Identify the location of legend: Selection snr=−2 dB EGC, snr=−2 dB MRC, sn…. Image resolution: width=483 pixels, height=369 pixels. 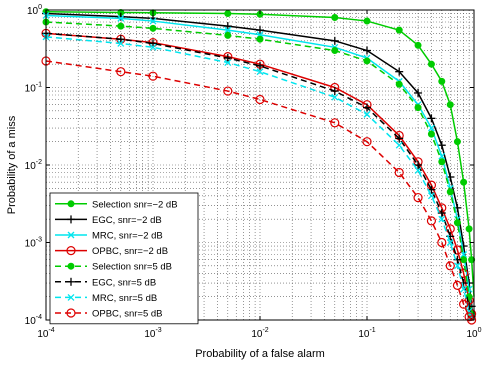
(124, 258).